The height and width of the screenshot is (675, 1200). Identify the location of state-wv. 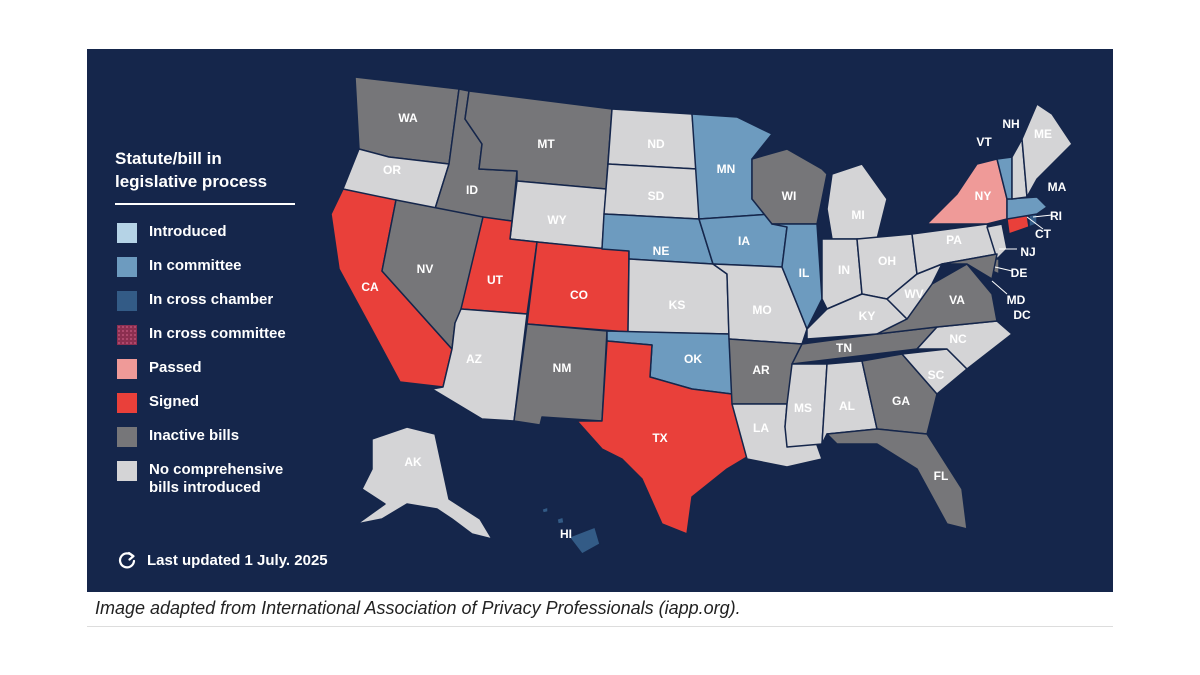
(914, 291).